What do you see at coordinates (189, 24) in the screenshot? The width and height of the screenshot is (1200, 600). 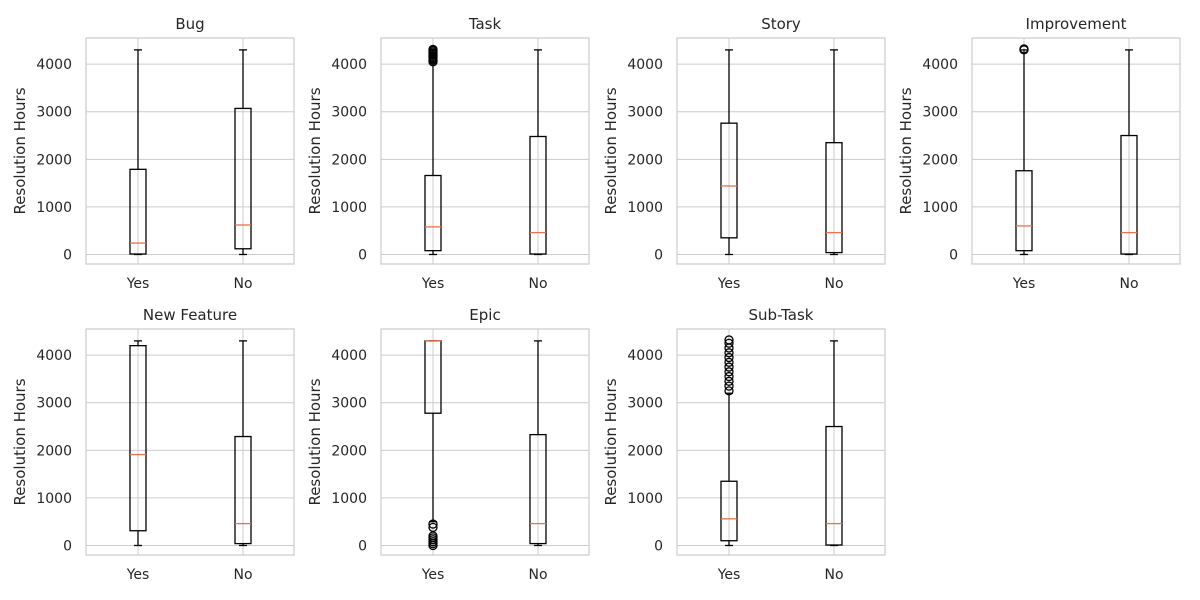 I see `chart-title: Bug` at bounding box center [189, 24].